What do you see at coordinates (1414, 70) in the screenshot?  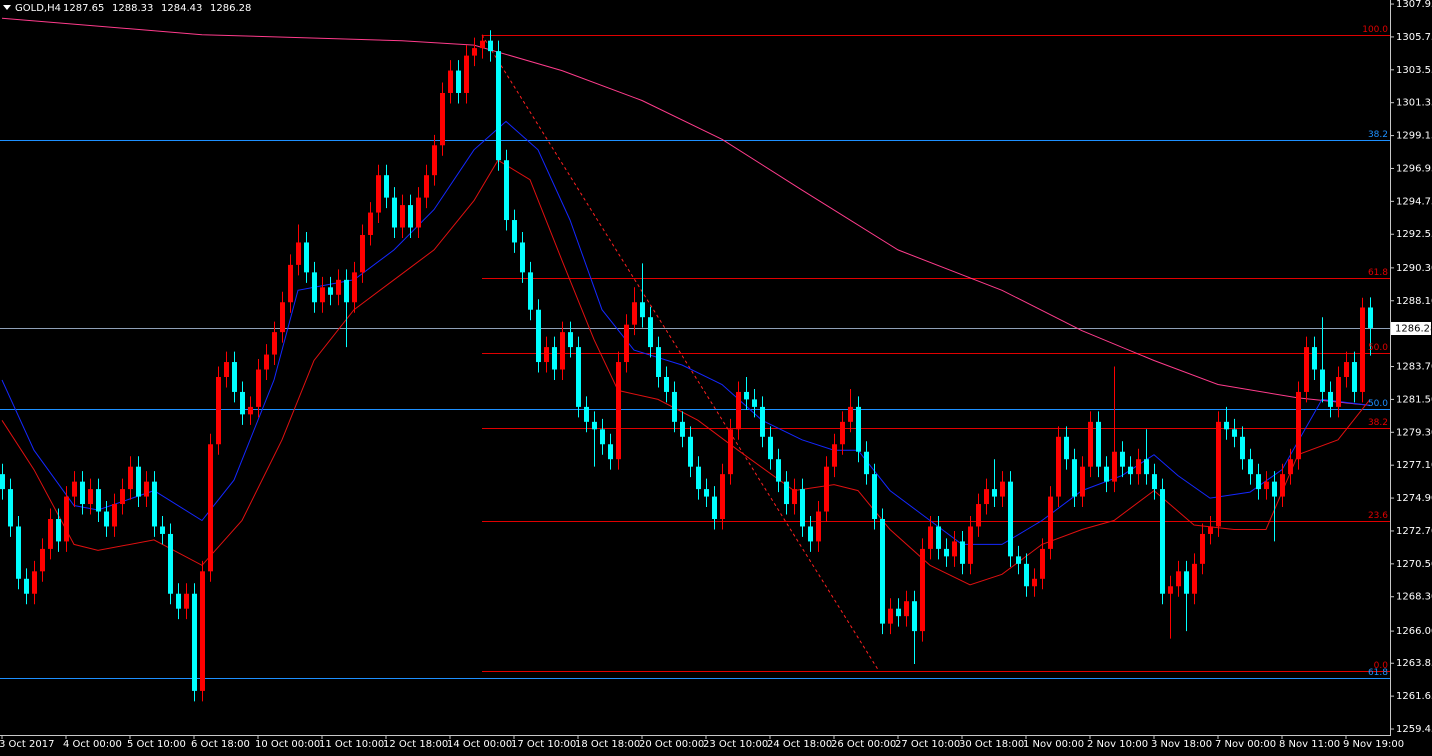 I see `y-tick-label: 1303.55` at bounding box center [1414, 70].